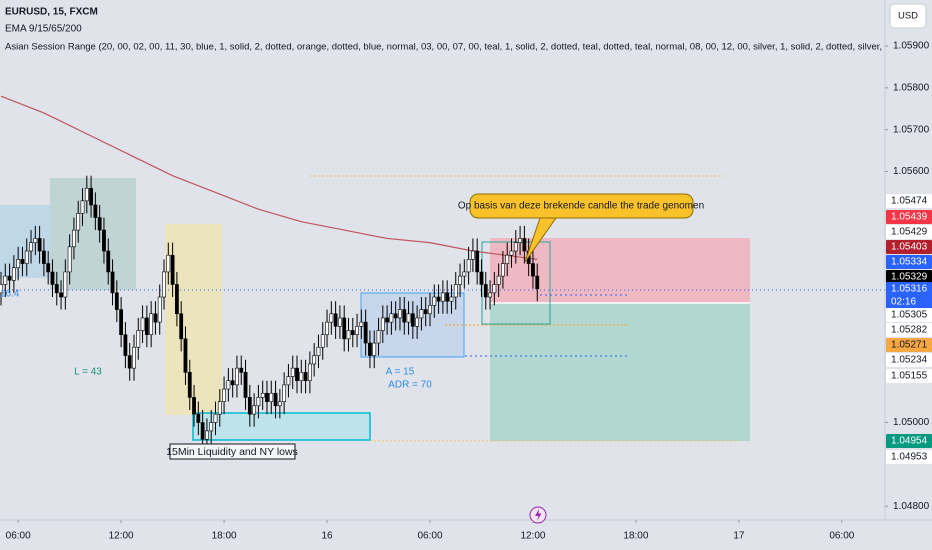 Image resolution: width=932 pixels, height=550 pixels. What do you see at coordinates (51, 12) in the screenshot?
I see `symbol: EURUSD, 15, FXCM` at bounding box center [51, 12].